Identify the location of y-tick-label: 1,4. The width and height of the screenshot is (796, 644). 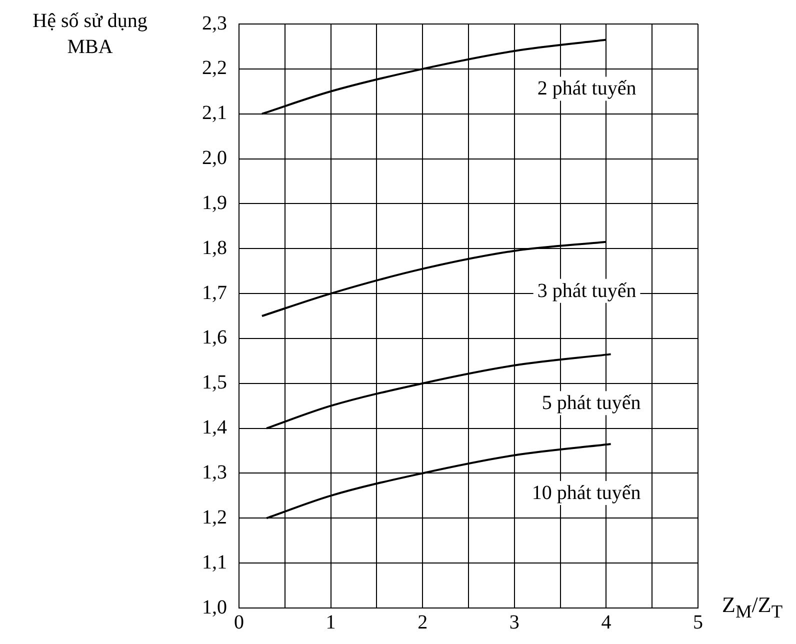
(214, 427).